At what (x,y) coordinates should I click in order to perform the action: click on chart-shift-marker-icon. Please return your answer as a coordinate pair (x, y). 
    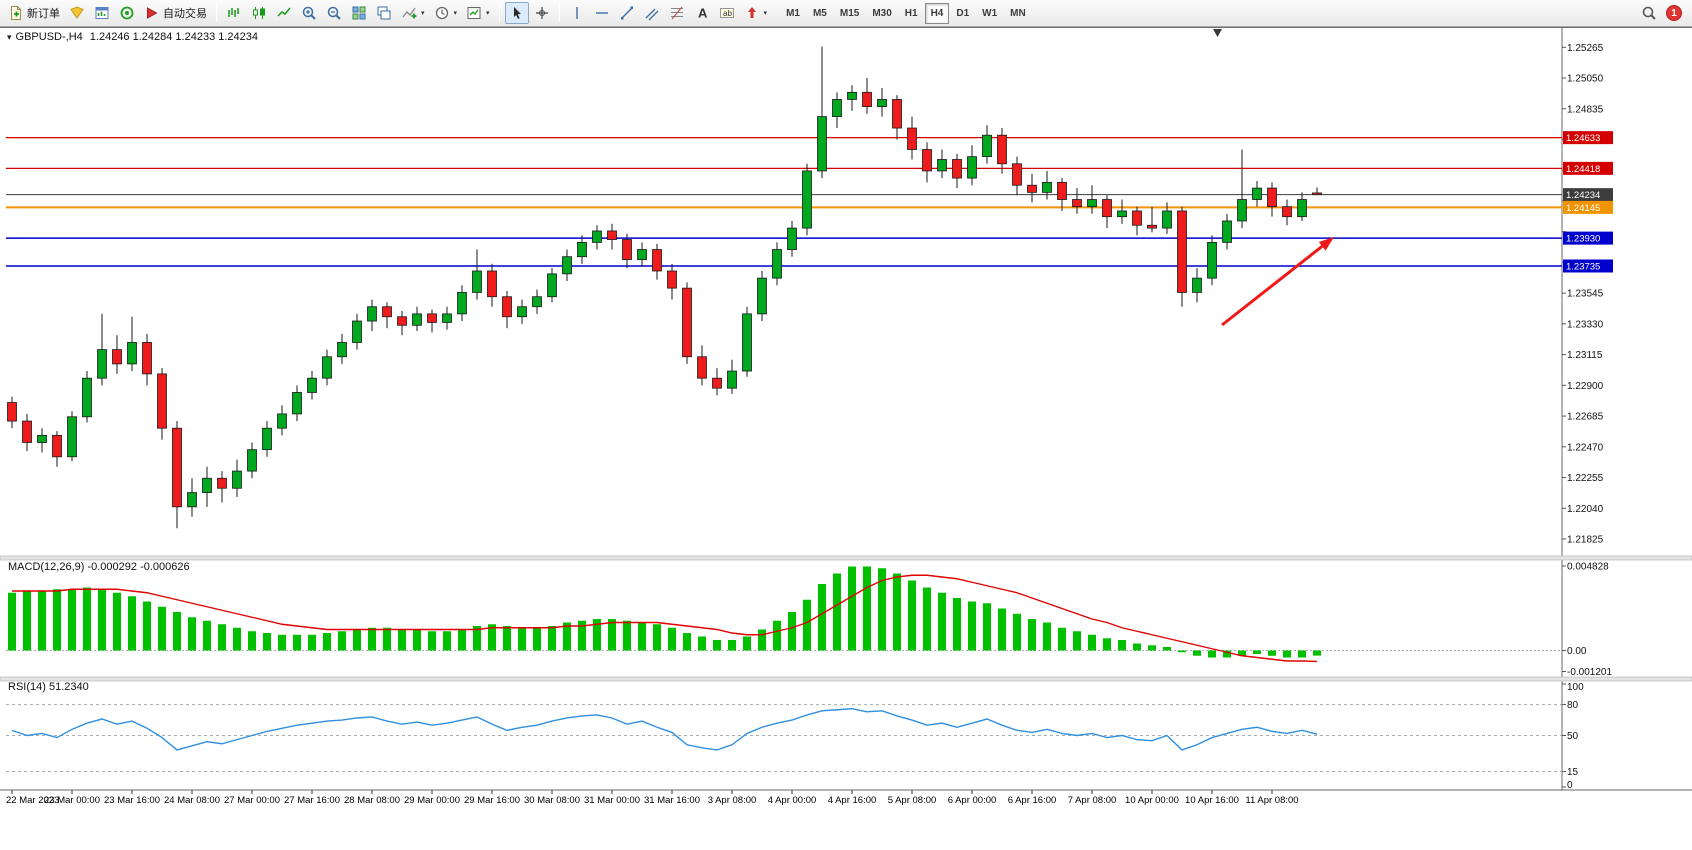
    Looking at the image, I should click on (1217, 33).